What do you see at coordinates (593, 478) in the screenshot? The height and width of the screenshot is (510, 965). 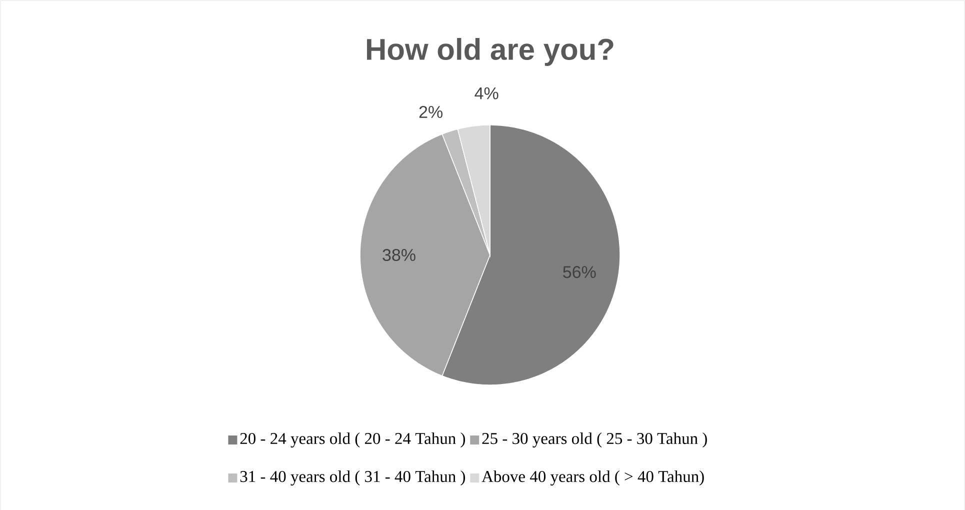 I see `legend-label: Above 40 years old ( > 40 Tahun)` at bounding box center [593, 478].